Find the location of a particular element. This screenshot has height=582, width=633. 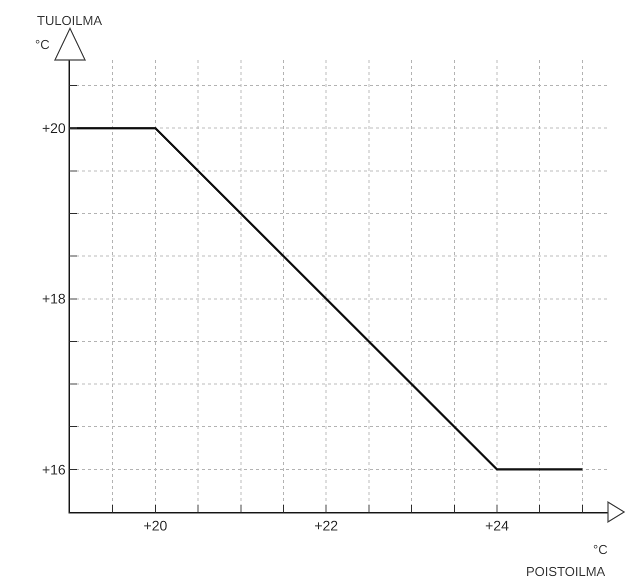

x-tick-label: +20 is located at coordinates (156, 525).